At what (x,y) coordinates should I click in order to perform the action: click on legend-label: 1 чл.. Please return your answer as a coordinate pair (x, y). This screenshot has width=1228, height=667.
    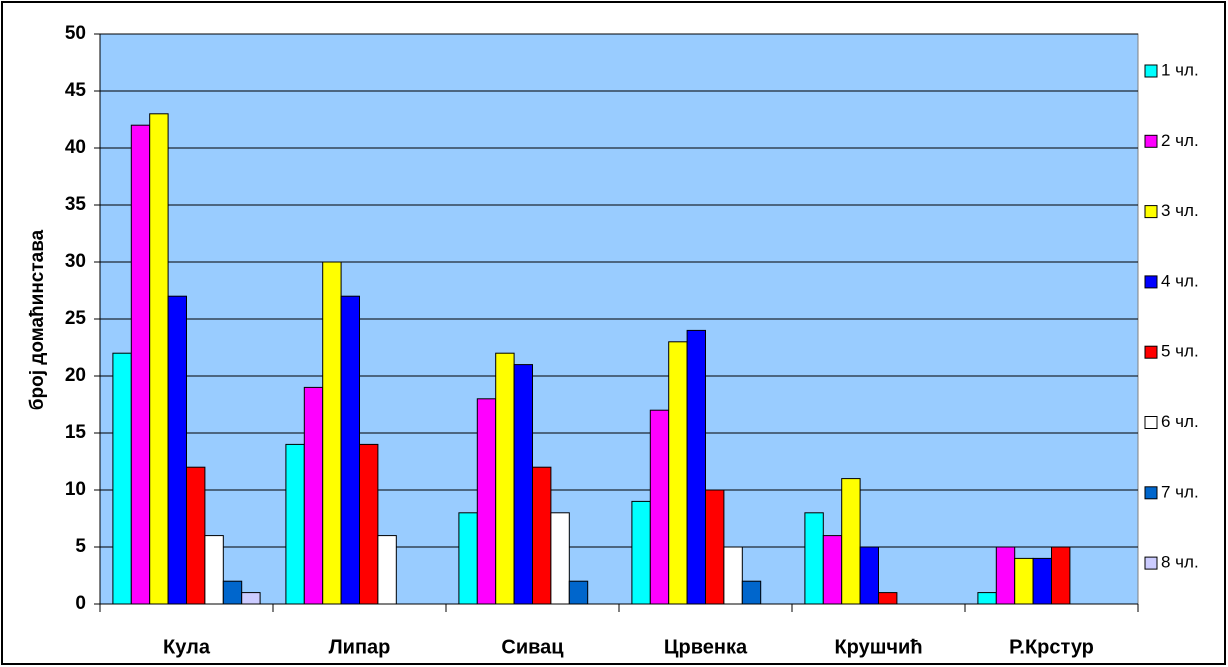
    Looking at the image, I should click on (1180, 69).